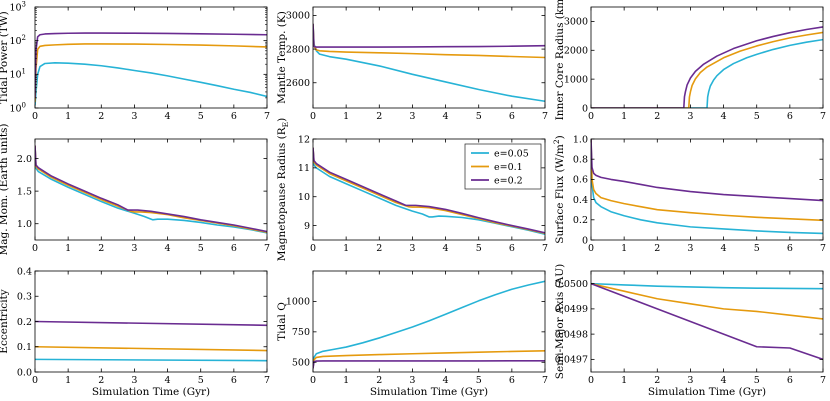 The image size is (830, 401). What do you see at coordinates (298, 302) in the screenshot?
I see `y-tick-label: 1000` at bounding box center [298, 302].